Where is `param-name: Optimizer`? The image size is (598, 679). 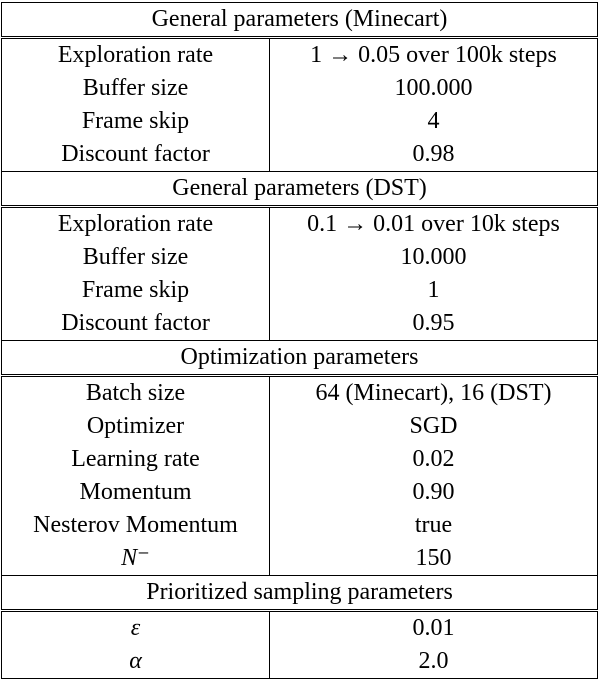 param-name: Optimizer is located at coordinates (135, 426).